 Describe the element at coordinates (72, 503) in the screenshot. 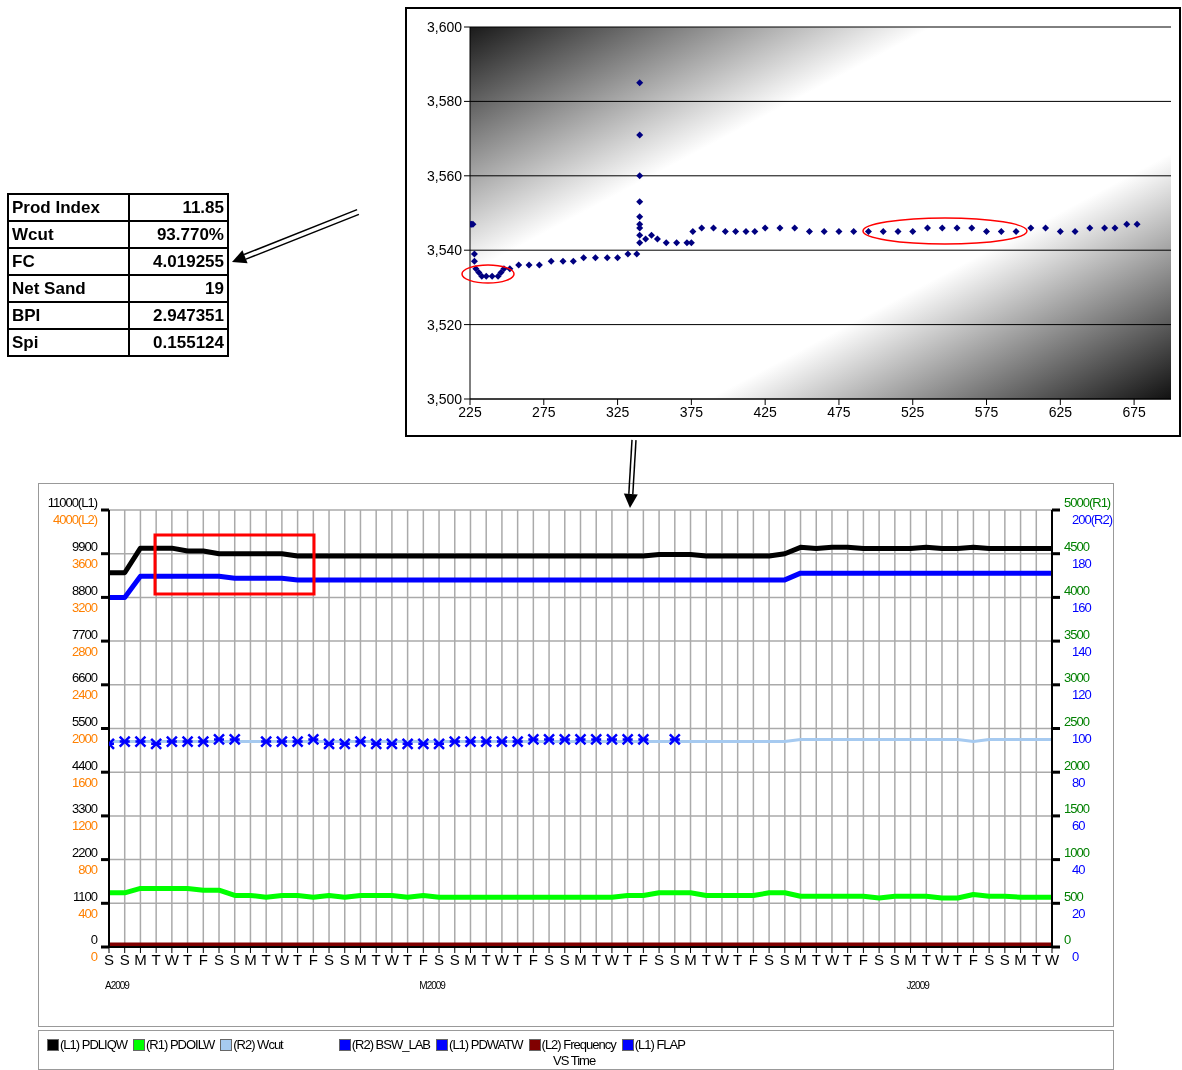

I see `y-tick-label: 11000(L1)` at that location.